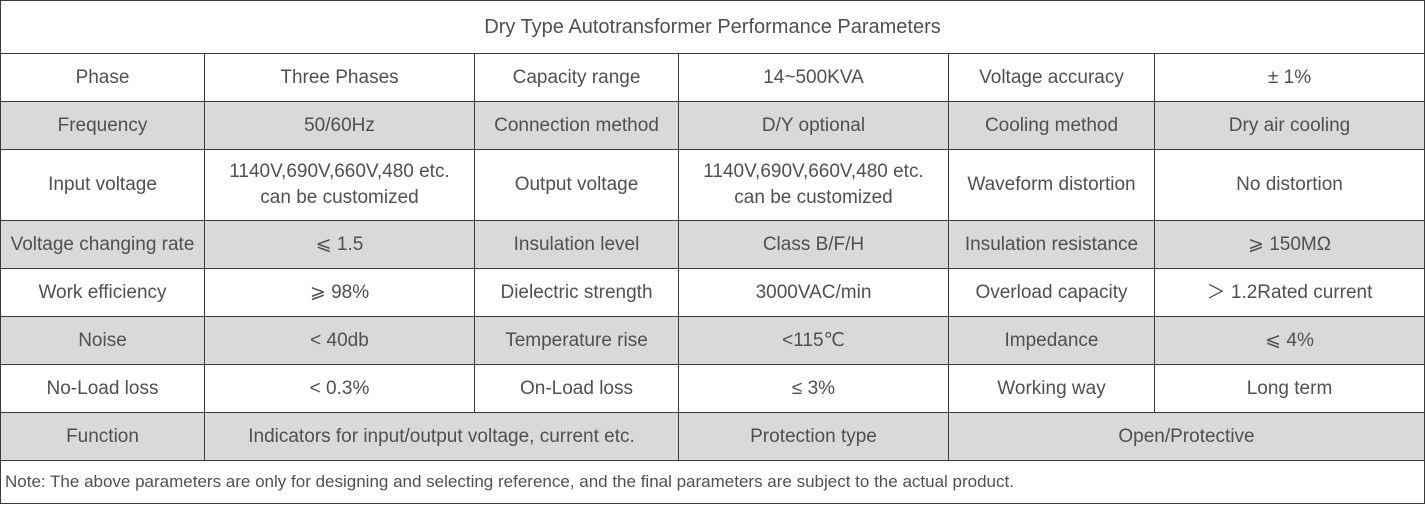  What do you see at coordinates (1289, 388) in the screenshot?
I see `param-value: Long term` at bounding box center [1289, 388].